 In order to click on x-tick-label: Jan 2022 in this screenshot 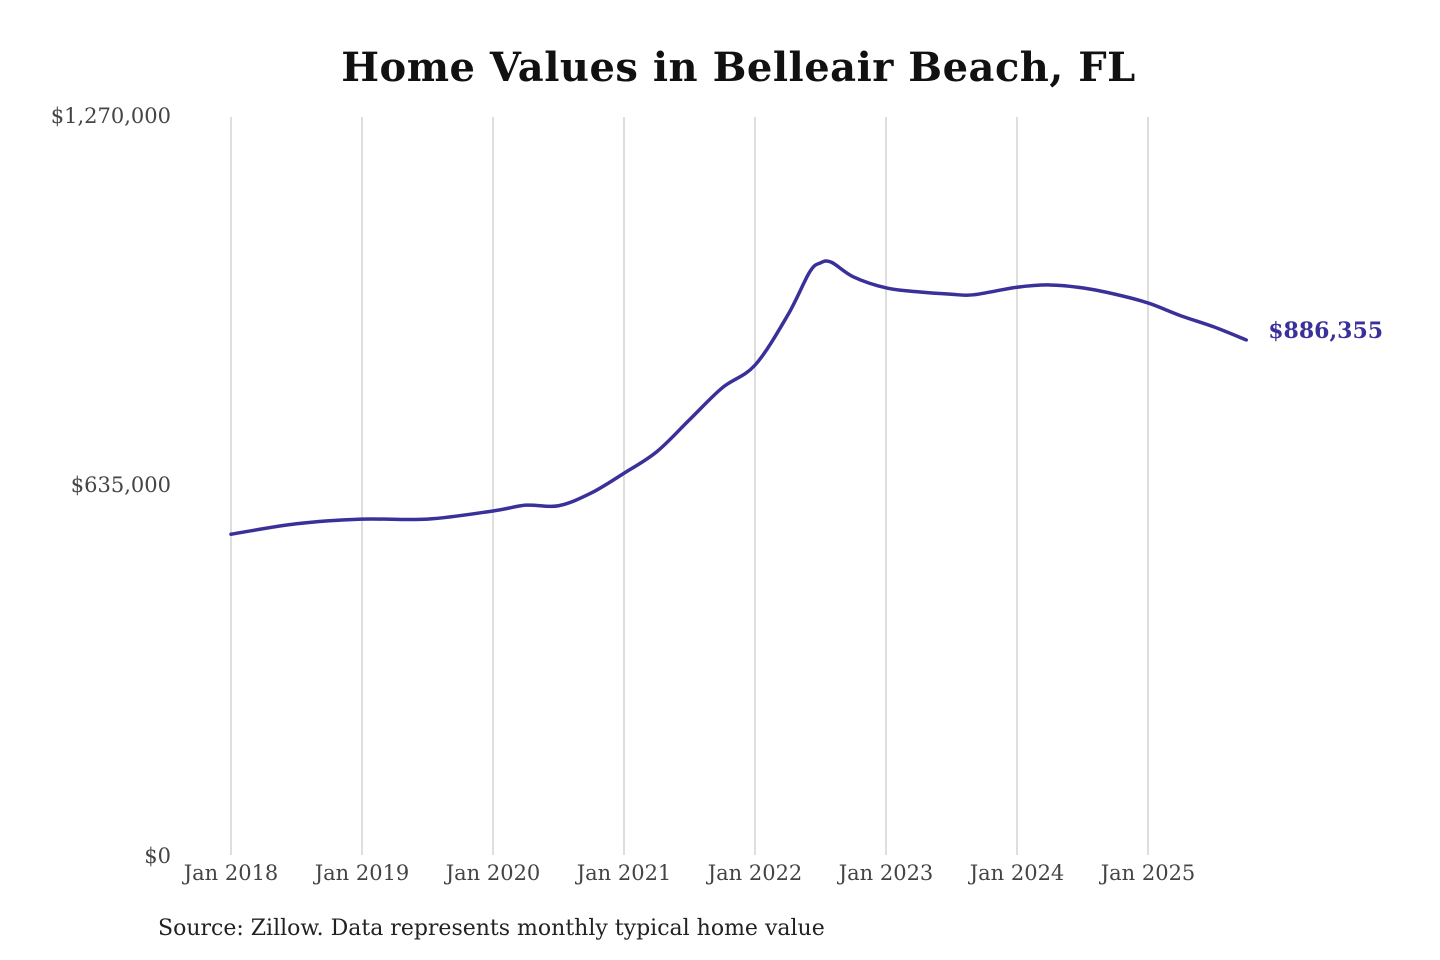, I will do `click(754, 873)`.